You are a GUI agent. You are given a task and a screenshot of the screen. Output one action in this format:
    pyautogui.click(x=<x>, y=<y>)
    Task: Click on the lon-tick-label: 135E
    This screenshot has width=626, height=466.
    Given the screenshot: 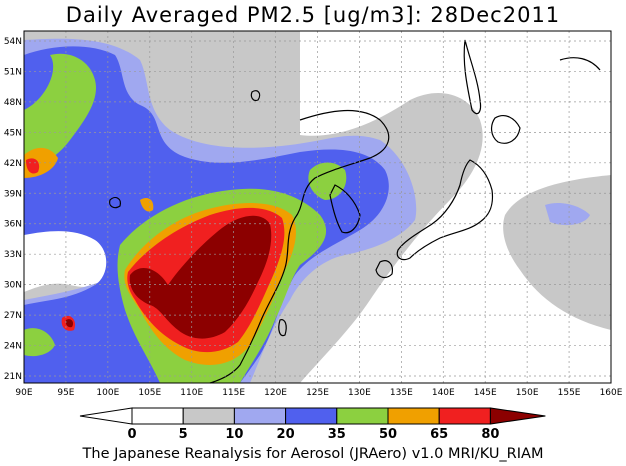 What is the action you would take?
    pyautogui.click(x=401, y=393)
    